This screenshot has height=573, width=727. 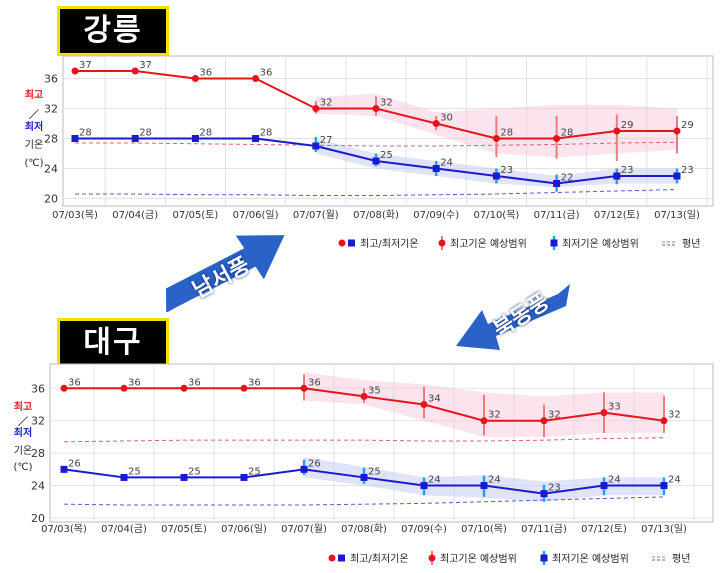 I want to click on arrow-down-left-icon, so click(x=513, y=317).